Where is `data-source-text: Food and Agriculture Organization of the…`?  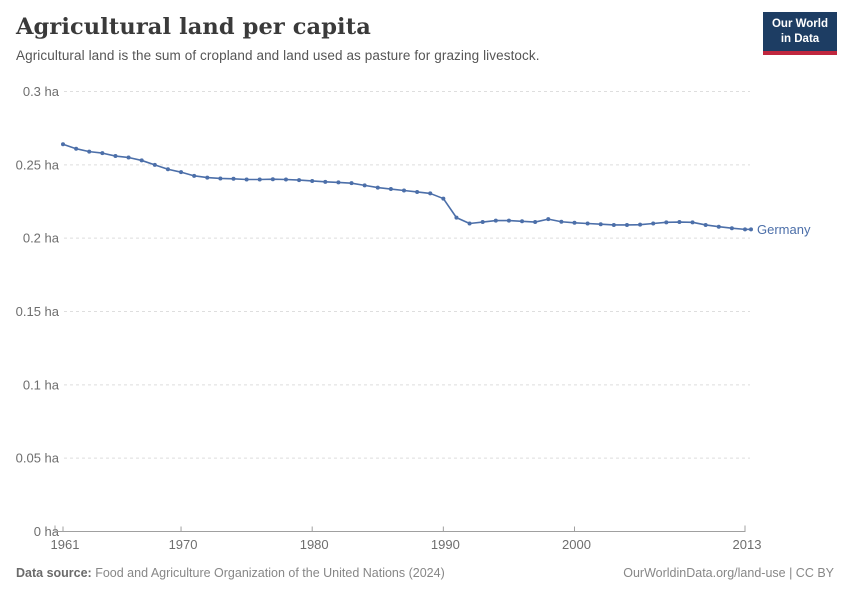 data-source-text: Food and Agriculture Organization of the… is located at coordinates (270, 573).